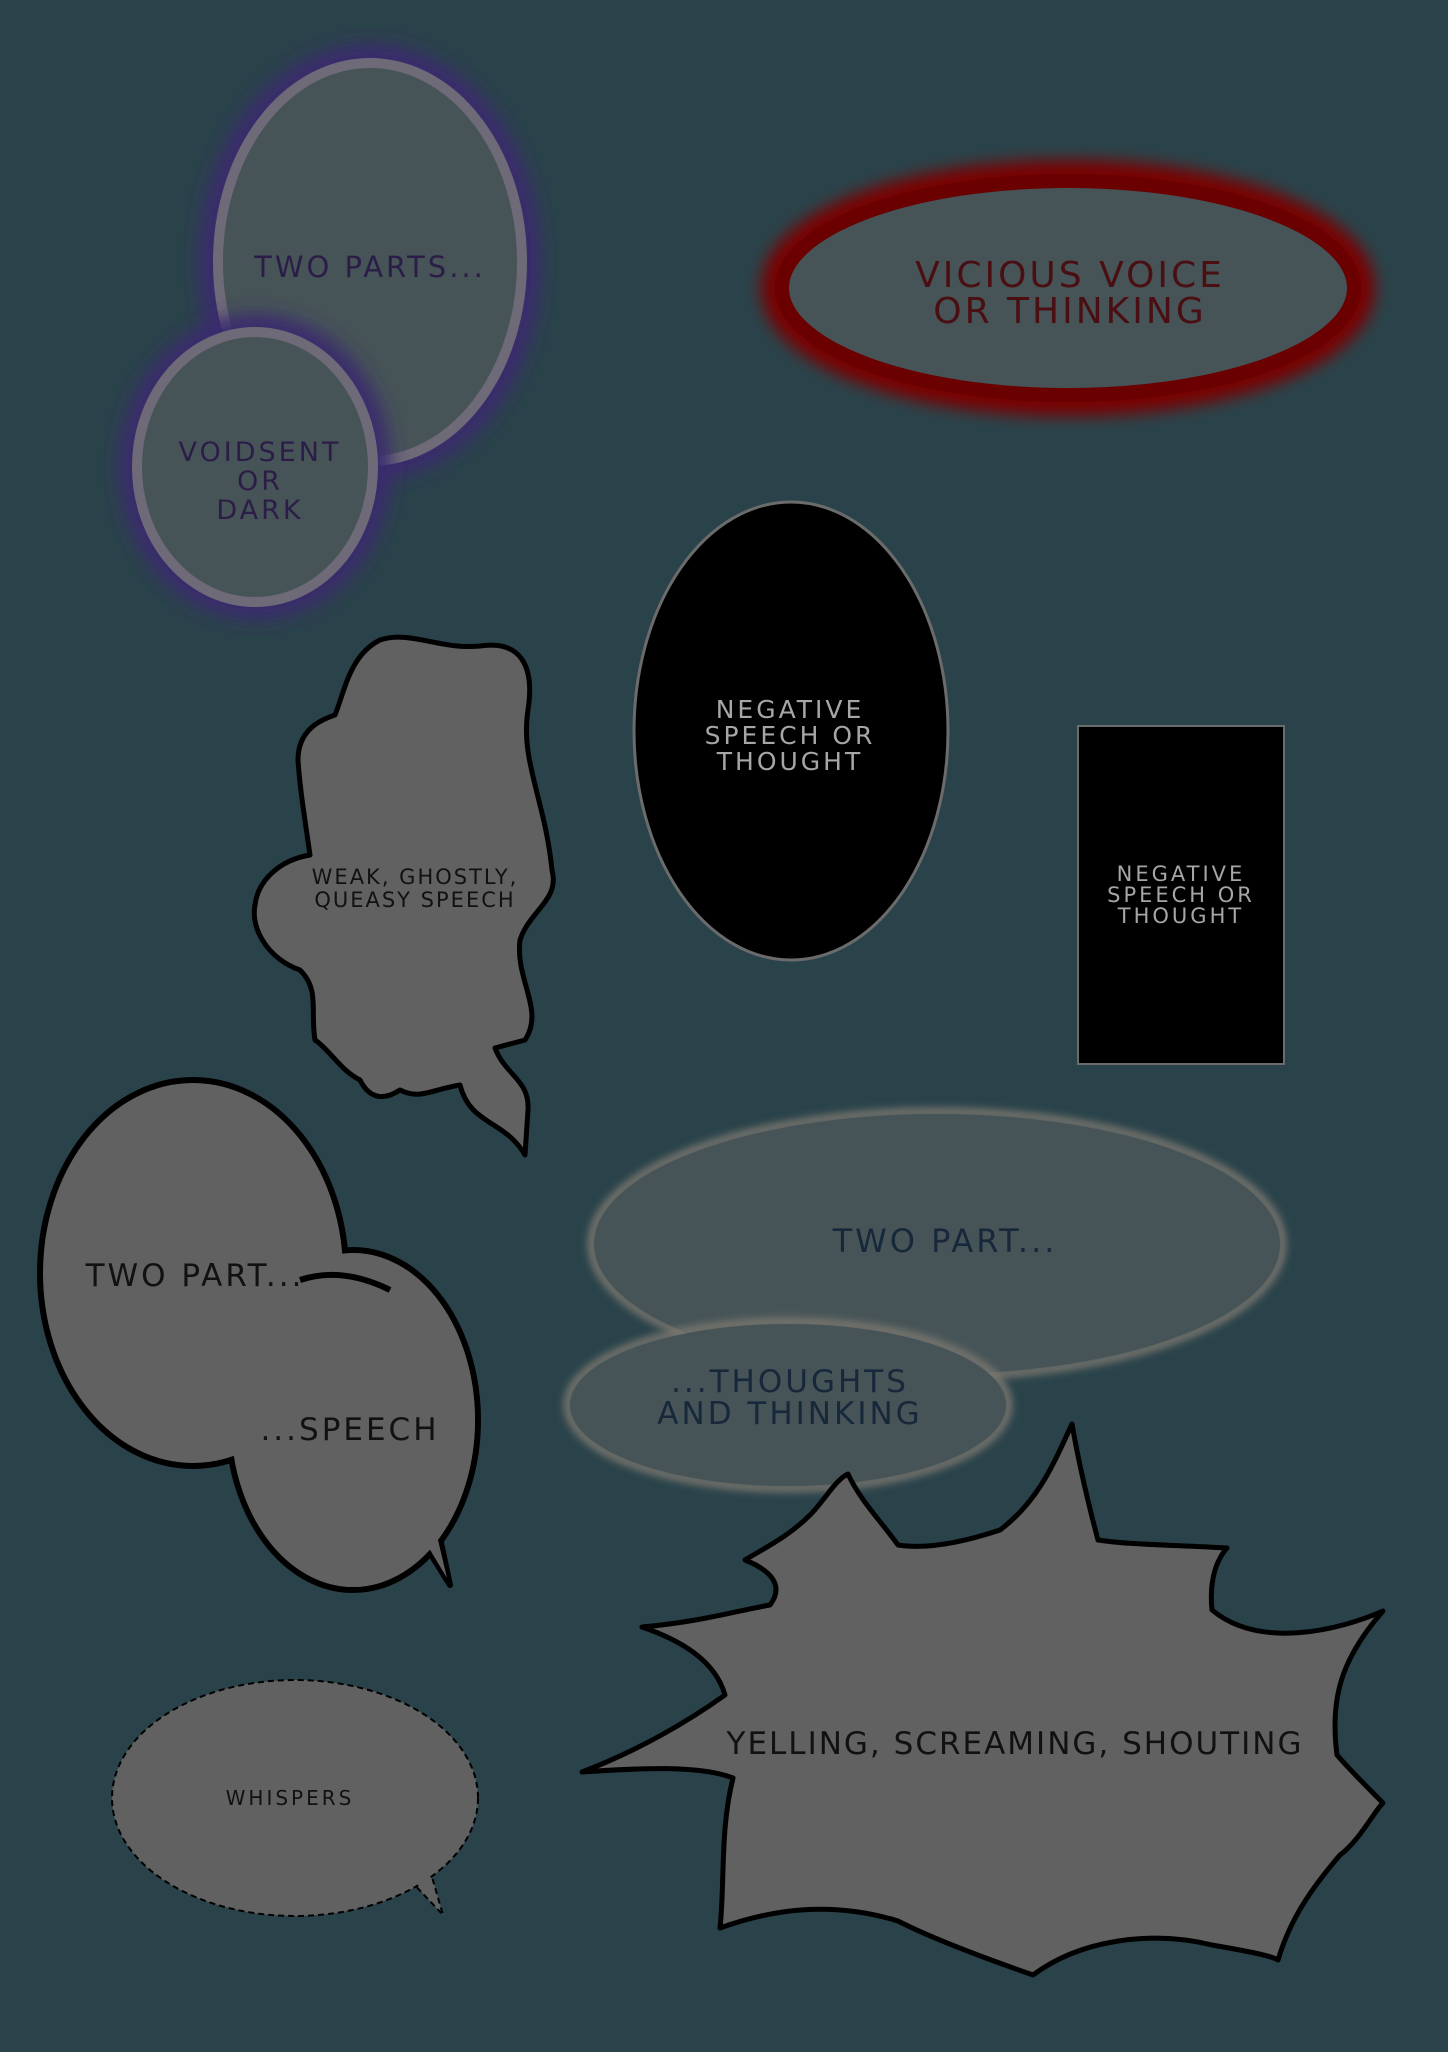 The width and height of the screenshot is (1448, 2052). I want to click on weak-ghostly-text: WEAK, GHOSTLY, QUEASY SPEECH, so click(415, 888).